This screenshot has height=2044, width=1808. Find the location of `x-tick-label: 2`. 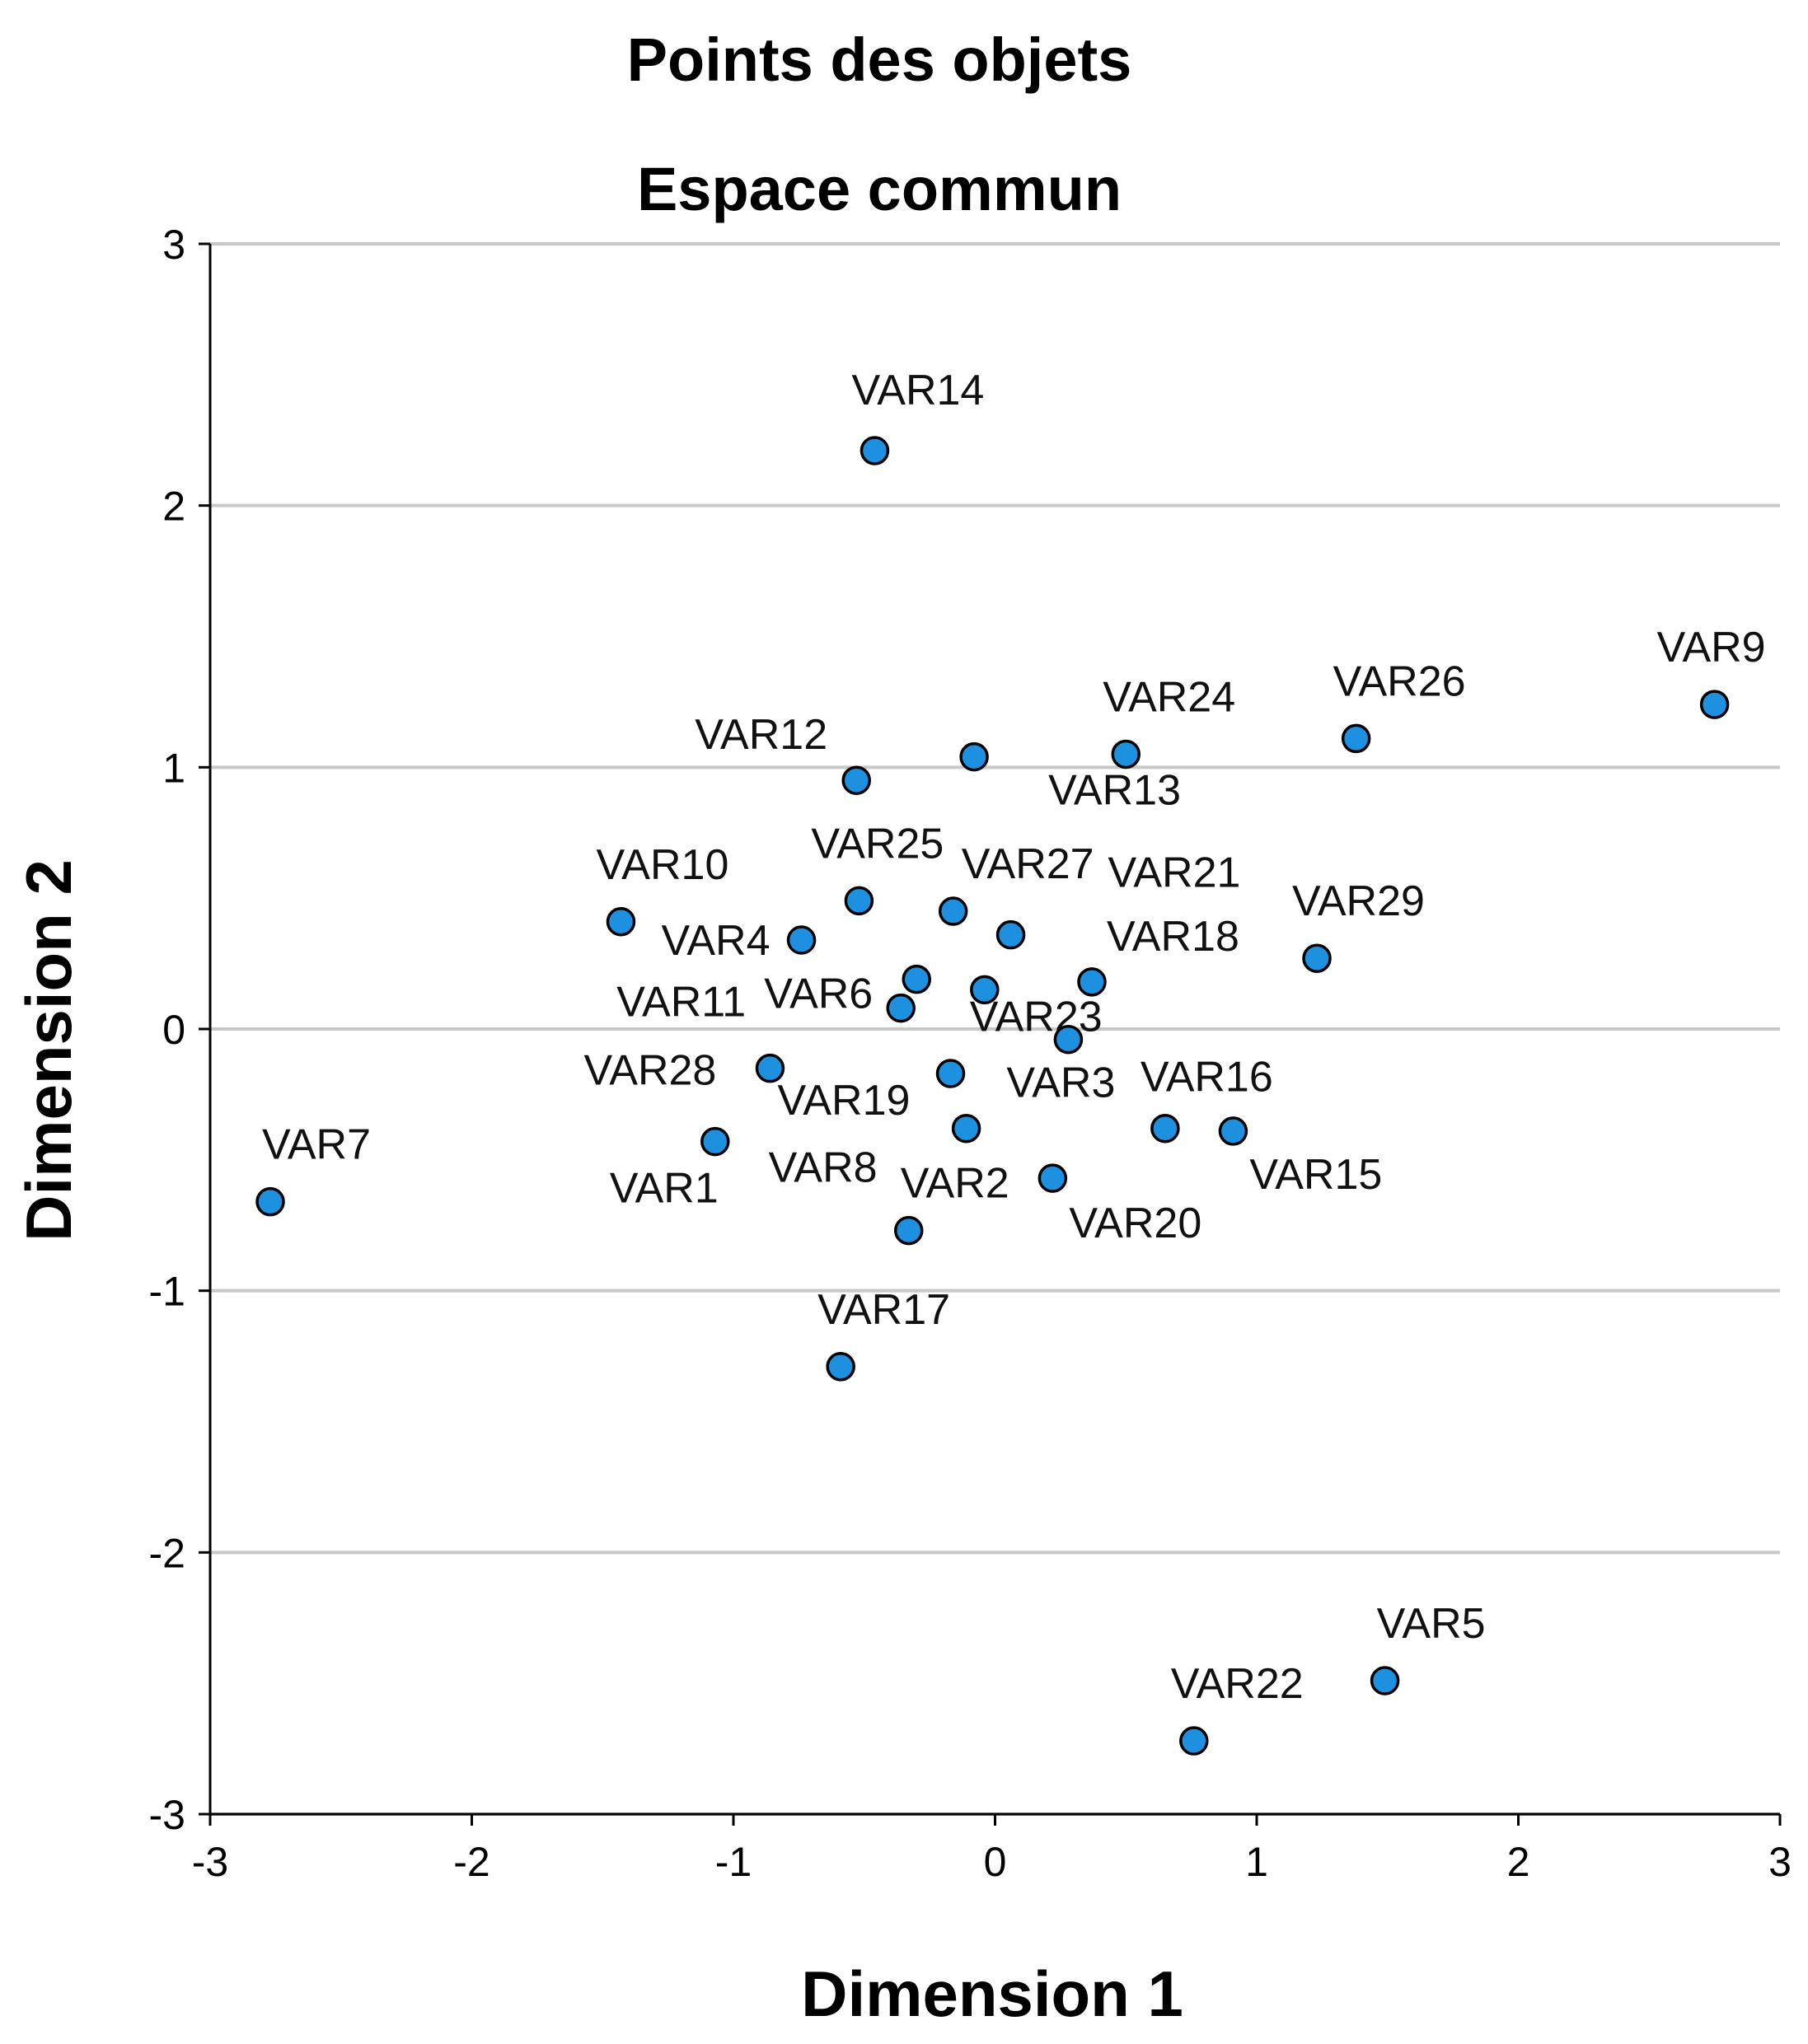

x-tick-label: 2 is located at coordinates (1518, 1862).